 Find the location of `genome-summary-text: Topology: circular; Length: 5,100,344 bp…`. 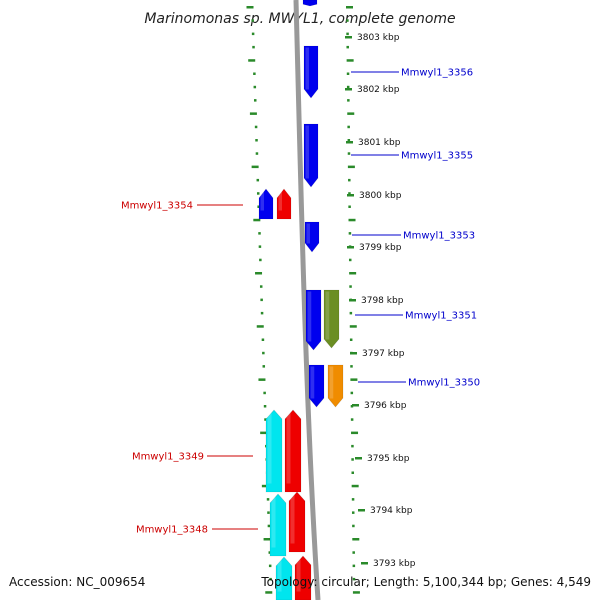

genome-summary-text: Topology: circular; Length: 5,100,344 bp… is located at coordinates (425, 582).